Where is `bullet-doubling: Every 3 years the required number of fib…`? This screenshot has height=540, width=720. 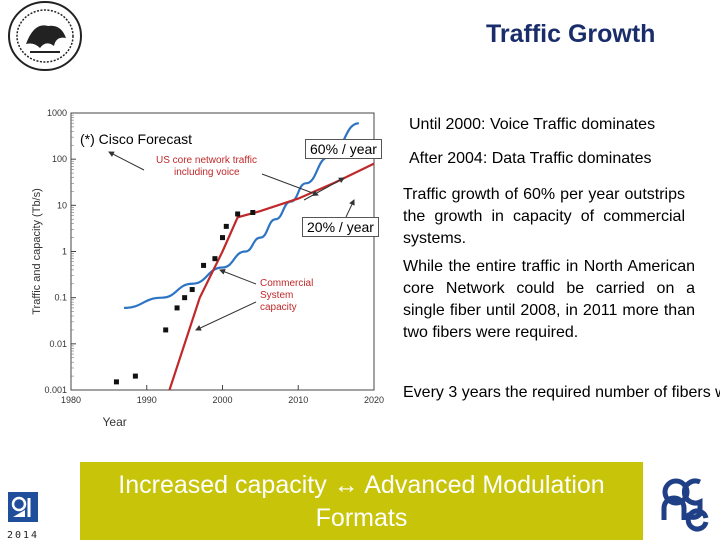 bullet-doubling: Every 3 years the required number of fib… is located at coordinates (561, 392).